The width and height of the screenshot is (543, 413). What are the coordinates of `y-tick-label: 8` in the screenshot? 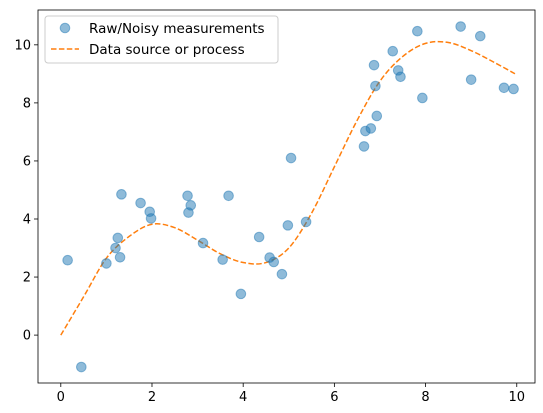 It's located at (27, 103).